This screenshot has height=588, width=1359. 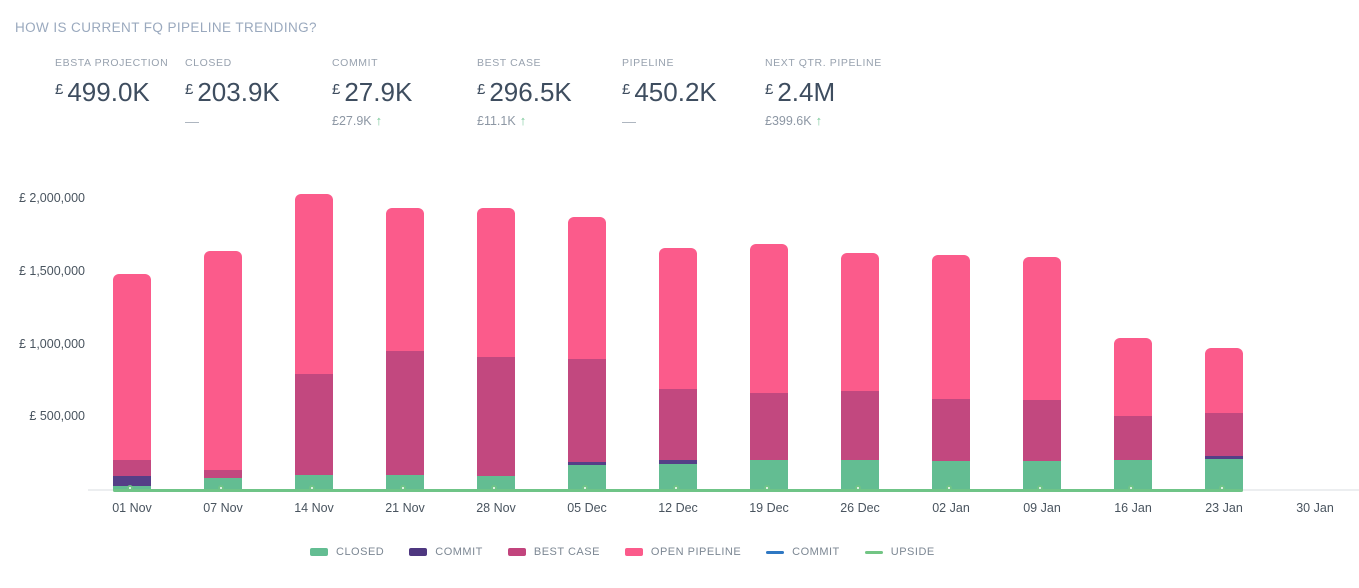 I want to click on y-axis-tick-label: £ 2,000,000, so click(x=51, y=198).